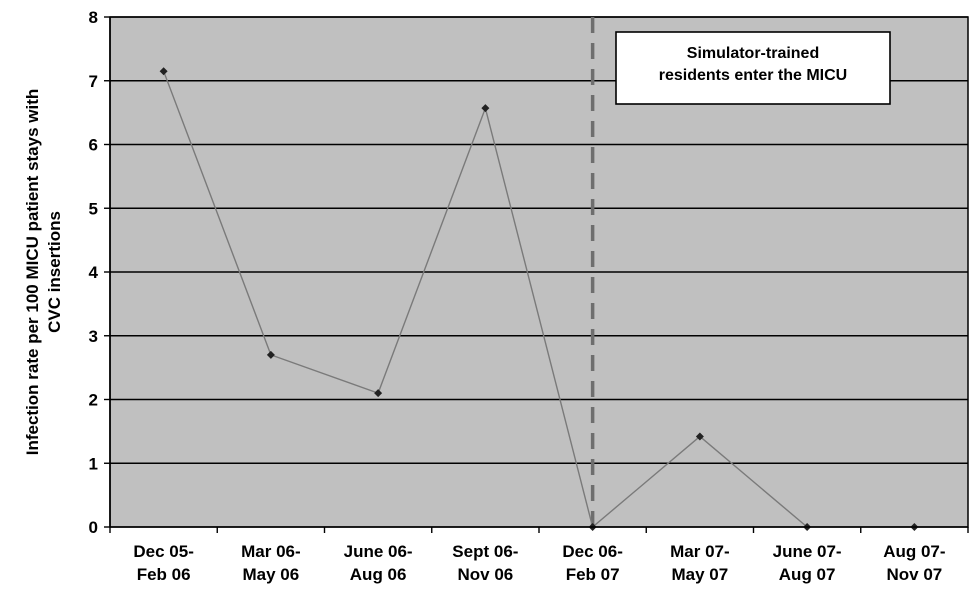 The height and width of the screenshot is (606, 971). I want to click on x-category-label-line: Sept 06-, so click(485, 551).